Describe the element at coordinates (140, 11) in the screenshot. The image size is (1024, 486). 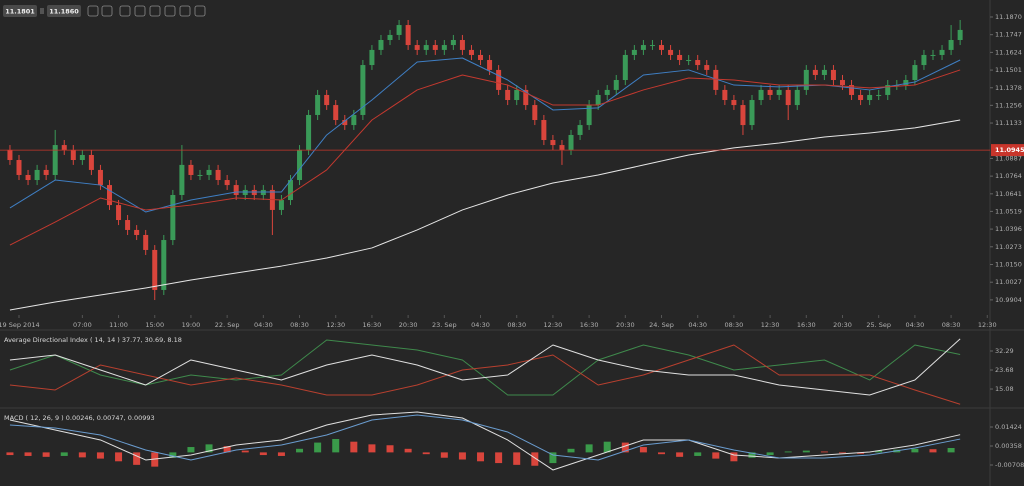
I see `chart-type-button` at that location.